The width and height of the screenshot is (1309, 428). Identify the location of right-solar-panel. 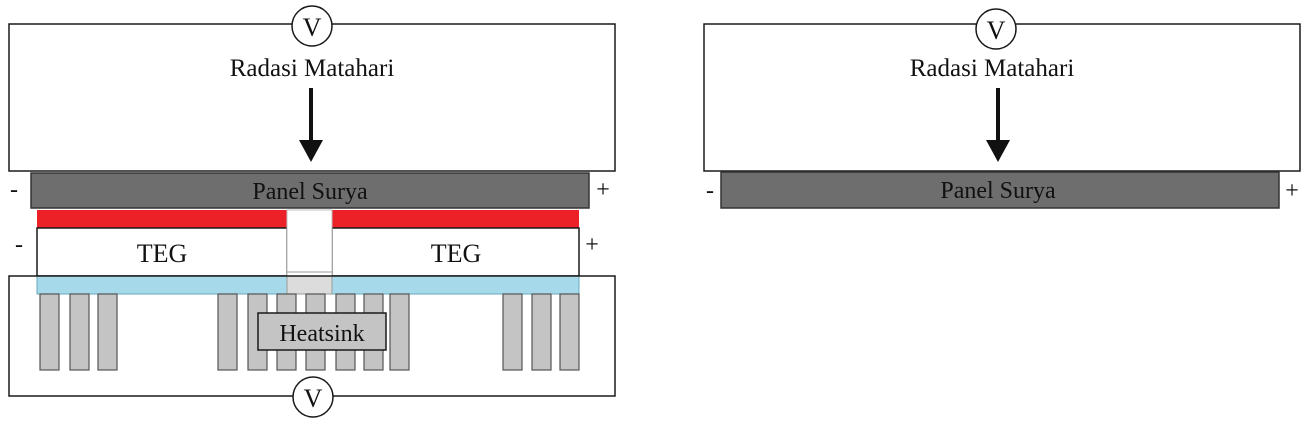
(1000, 190).